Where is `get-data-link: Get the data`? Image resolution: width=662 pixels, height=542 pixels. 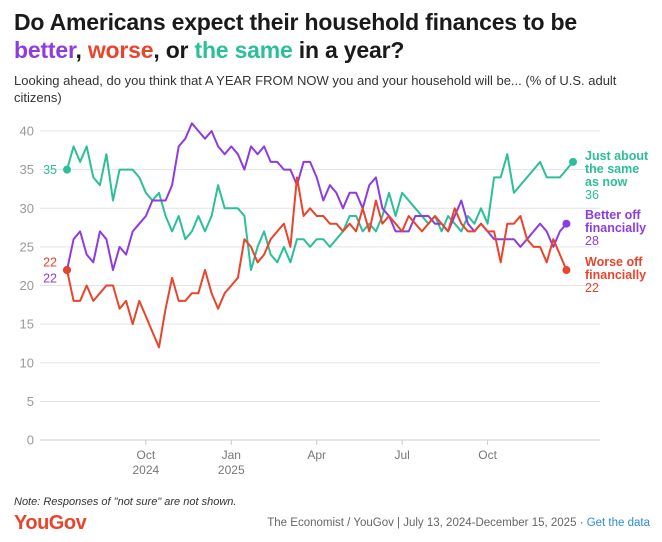 get-data-link: Get the data is located at coordinates (618, 523).